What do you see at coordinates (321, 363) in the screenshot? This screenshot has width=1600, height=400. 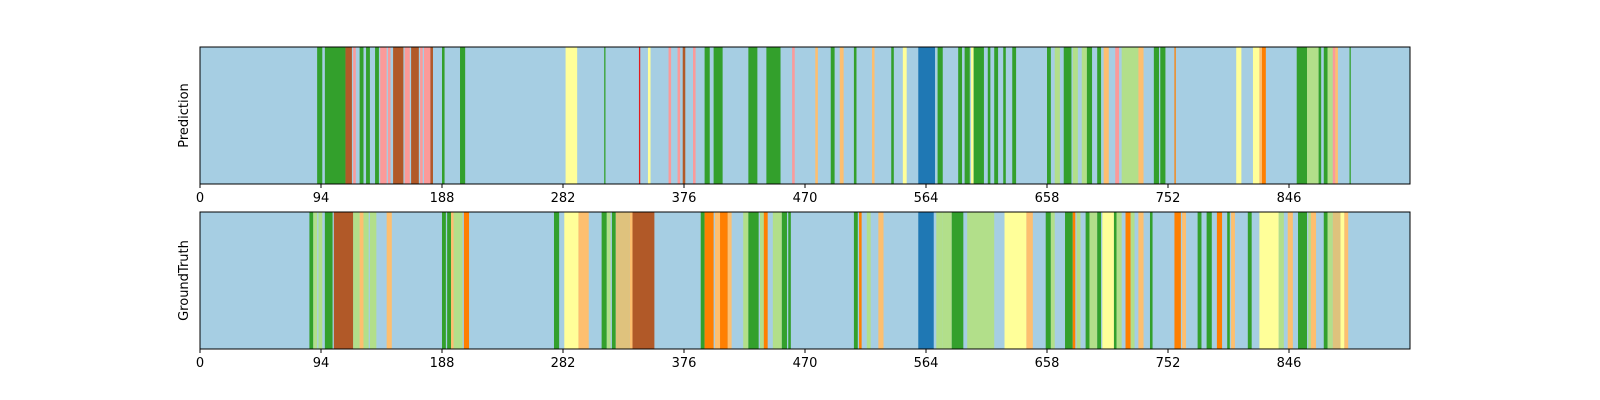 I see `x-tick-label-94: 94` at bounding box center [321, 363].